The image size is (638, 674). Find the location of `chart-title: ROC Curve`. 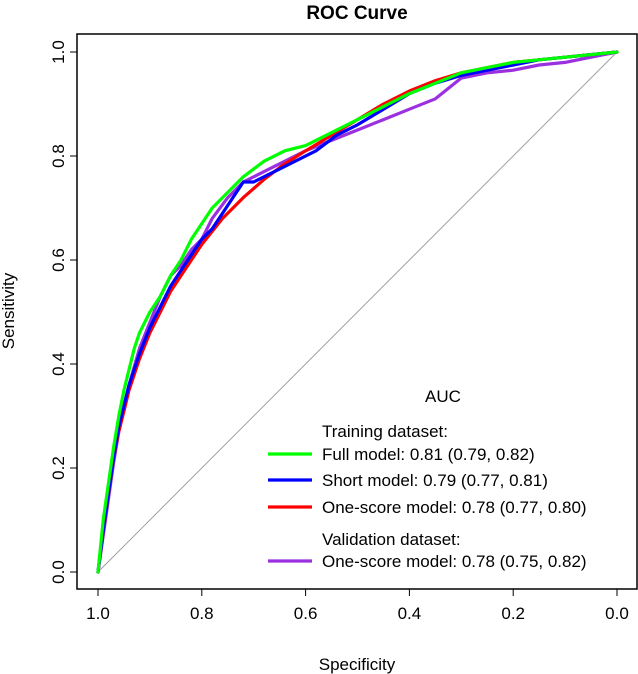

chart-title: ROC Curve is located at coordinates (356, 13).